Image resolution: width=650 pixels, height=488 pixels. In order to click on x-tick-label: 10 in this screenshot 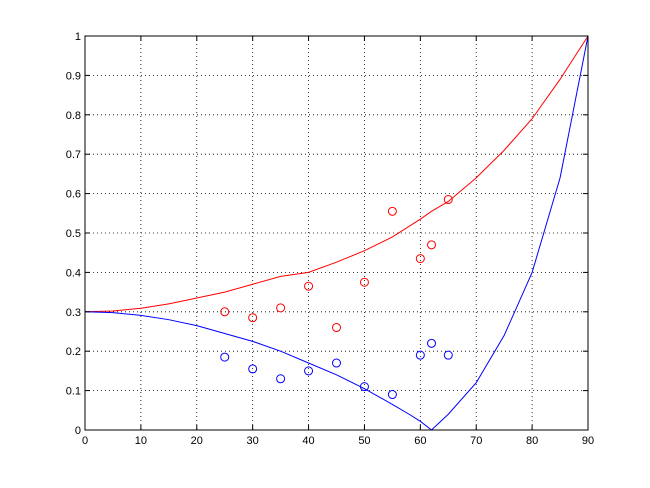, I will do `click(141, 441)`.